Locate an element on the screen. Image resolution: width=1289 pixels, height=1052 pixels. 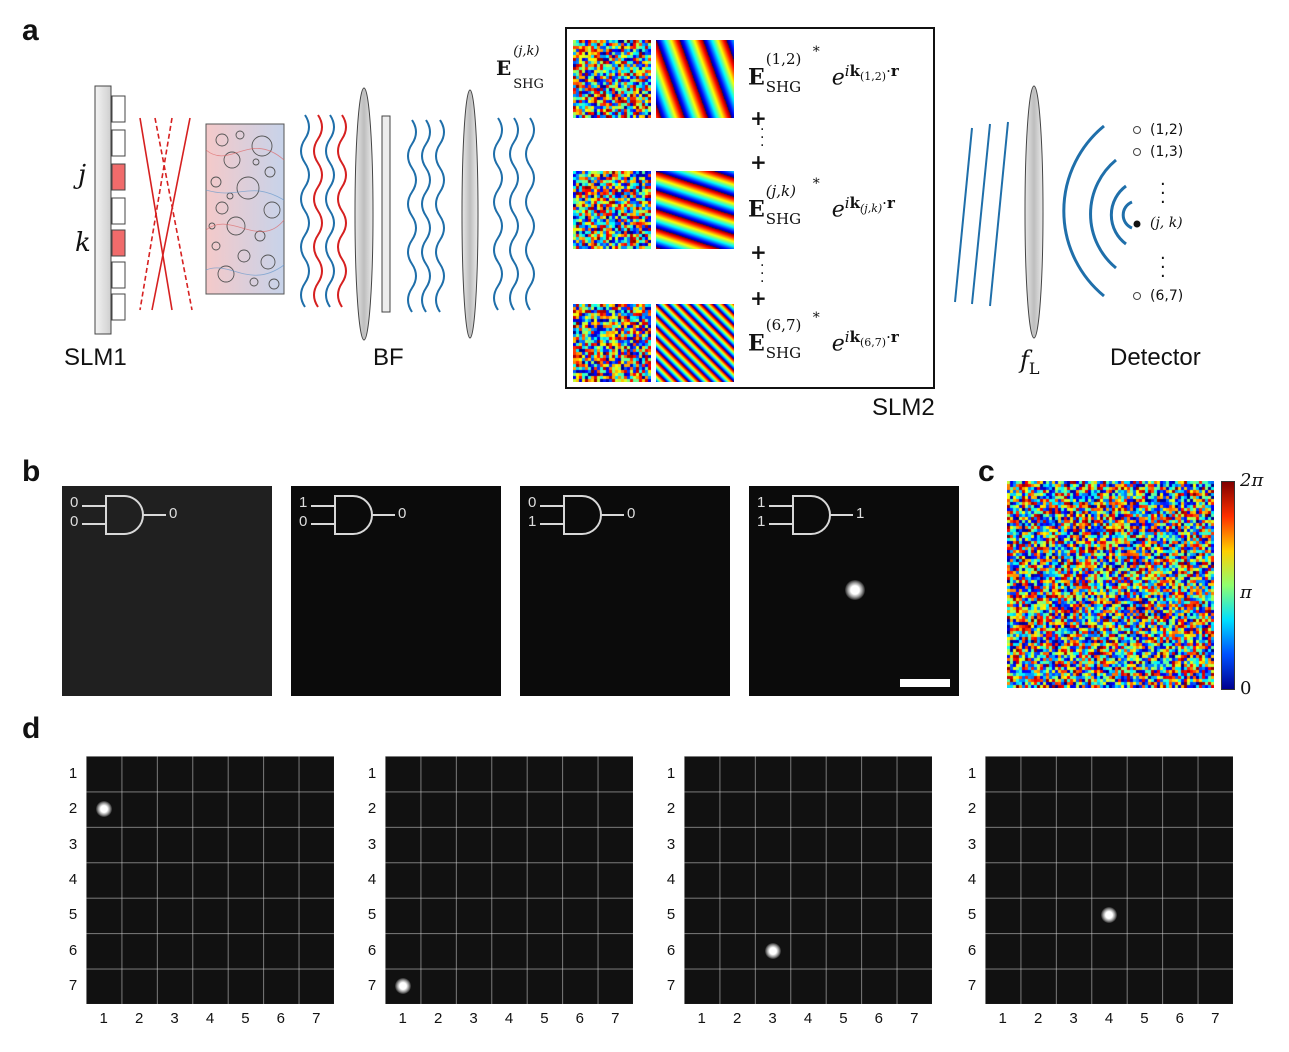
lens-fl is located at coordinates (1034, 212).